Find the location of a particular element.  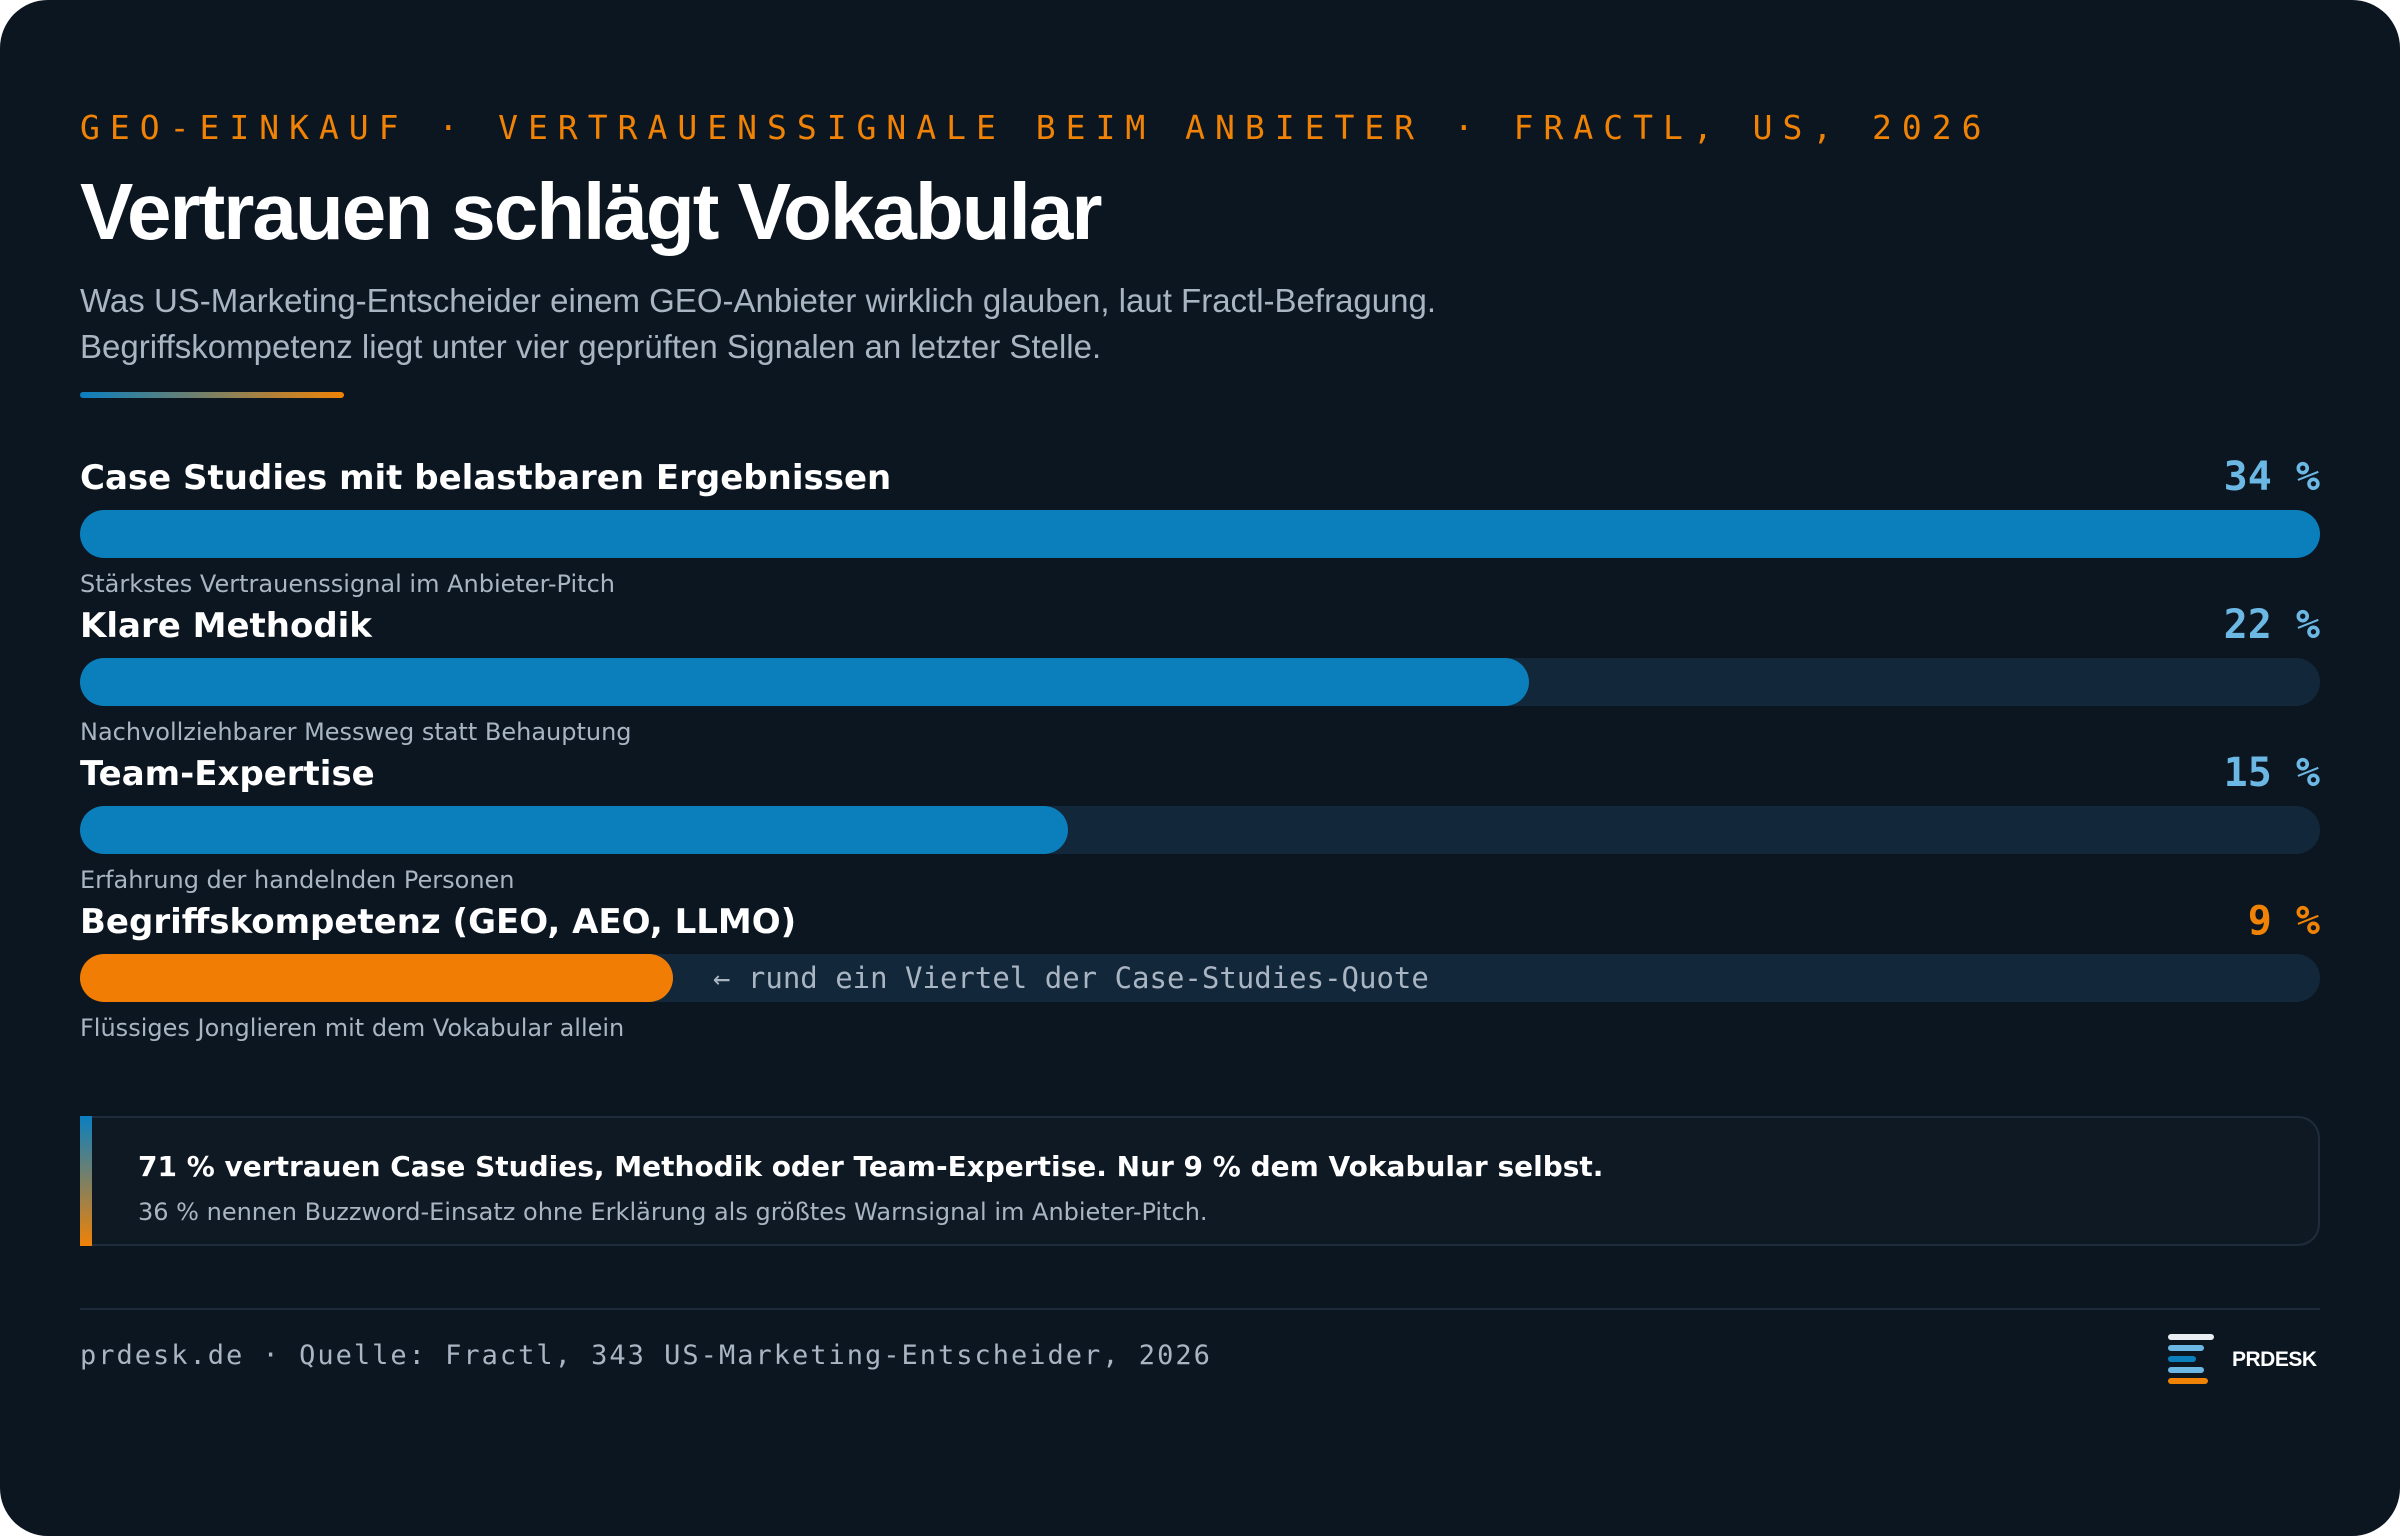

footer-divider is located at coordinates (1200, 1309).